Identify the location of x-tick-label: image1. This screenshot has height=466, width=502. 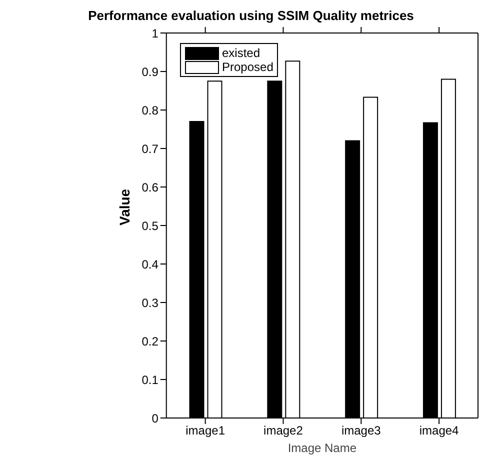
(206, 431).